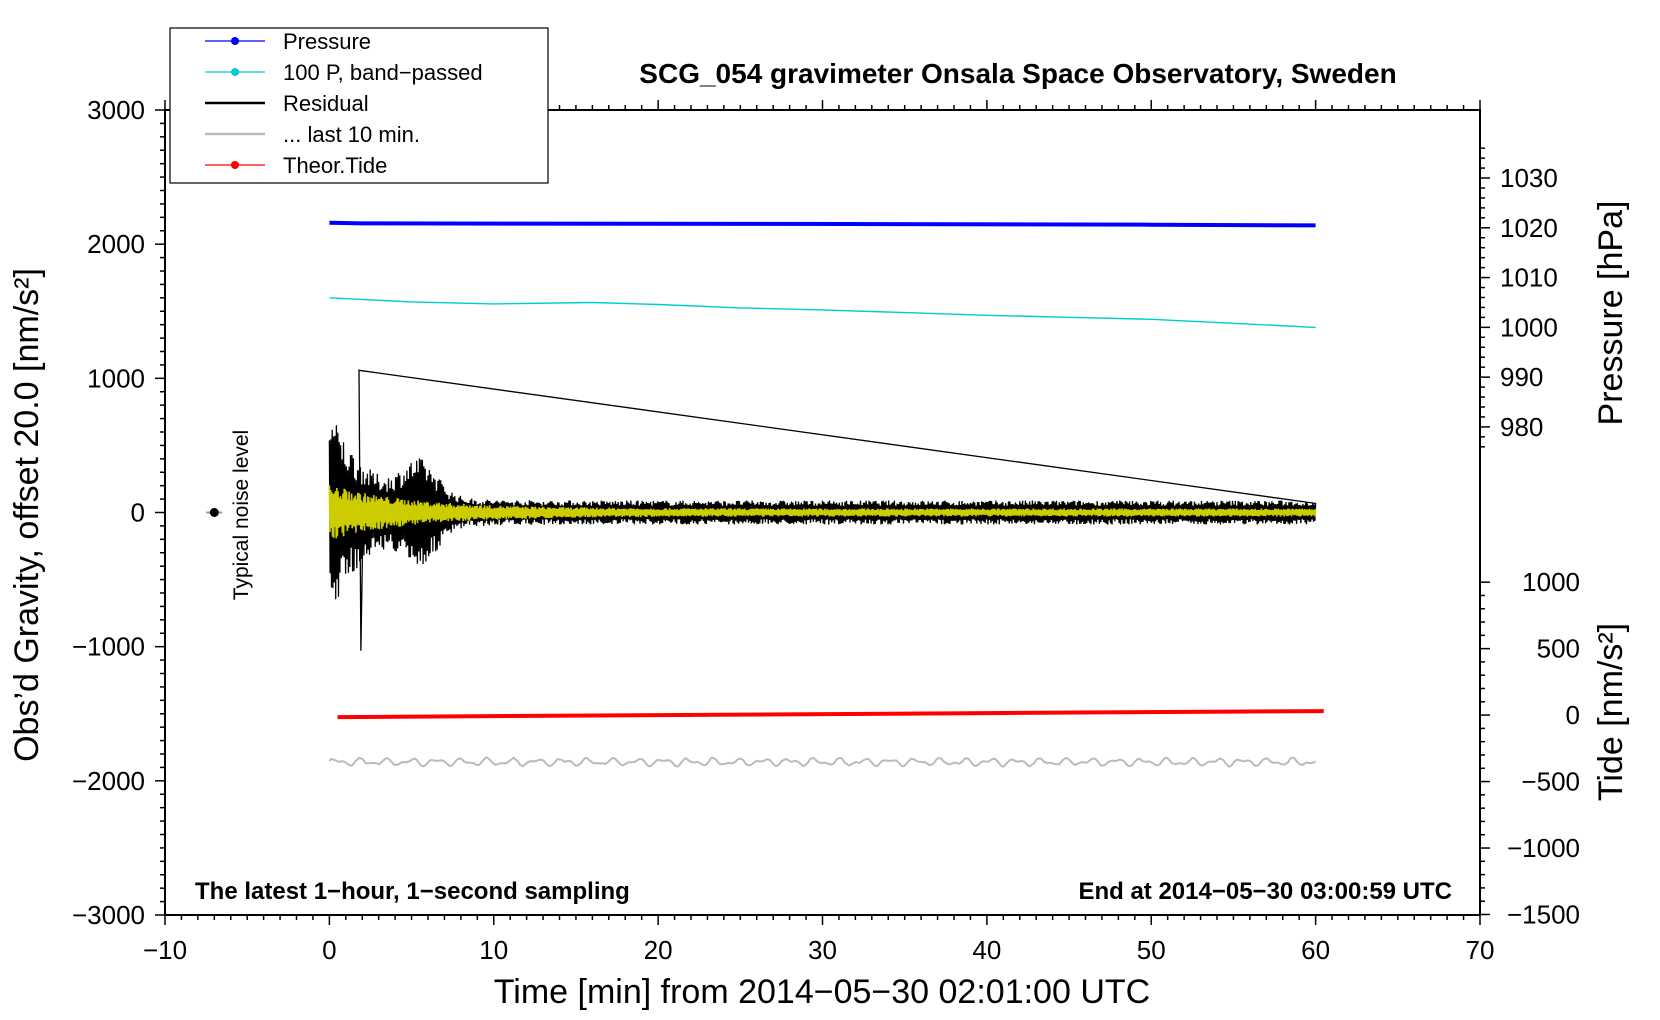  Describe the element at coordinates (658, 950) in the screenshot. I see `x-tick-label: 20` at that location.